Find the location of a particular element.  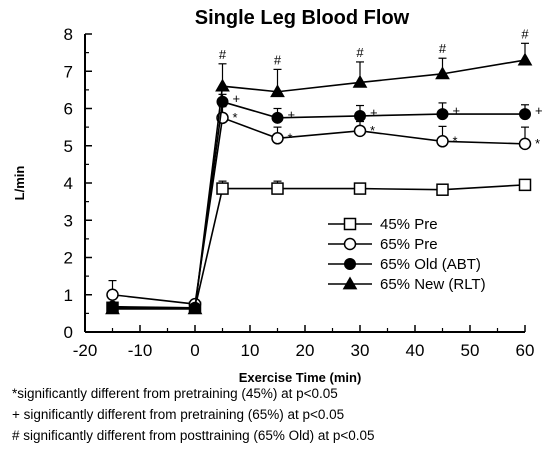

legend-label: 65% Old (ABT) is located at coordinates (430, 264).